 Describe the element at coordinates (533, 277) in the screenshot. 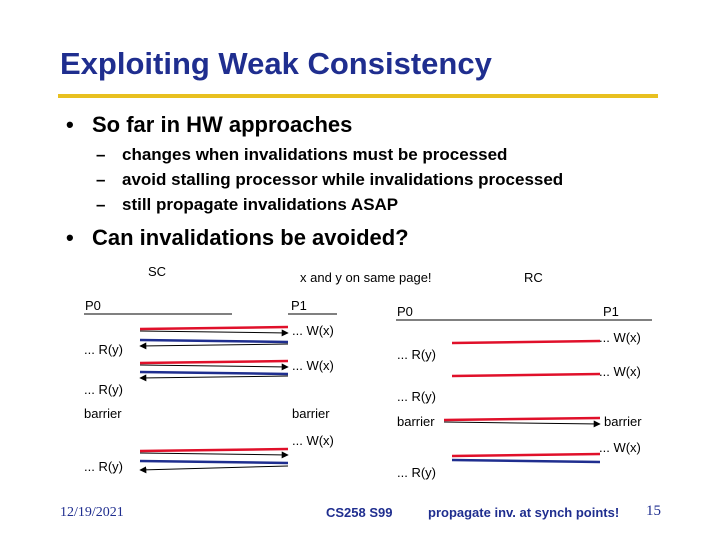

I see `rc-label: RC` at that location.